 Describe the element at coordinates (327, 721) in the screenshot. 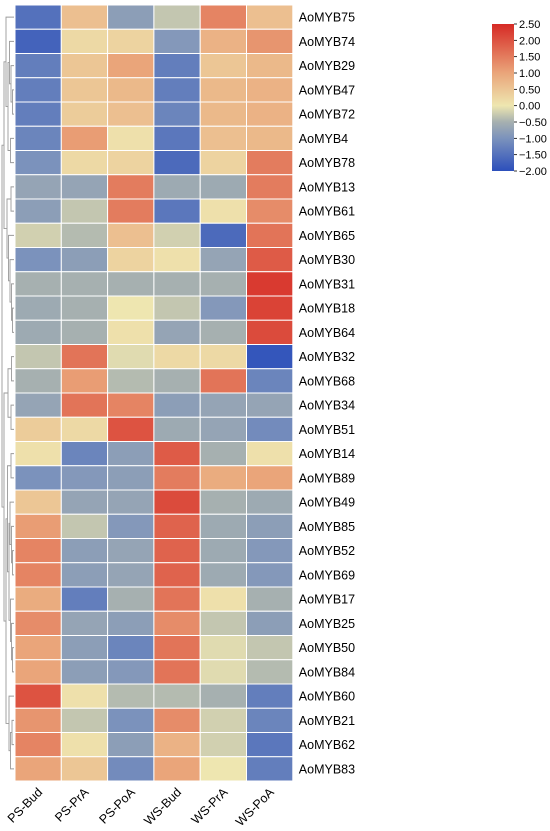

I see `row-label: AoMYB21` at that location.